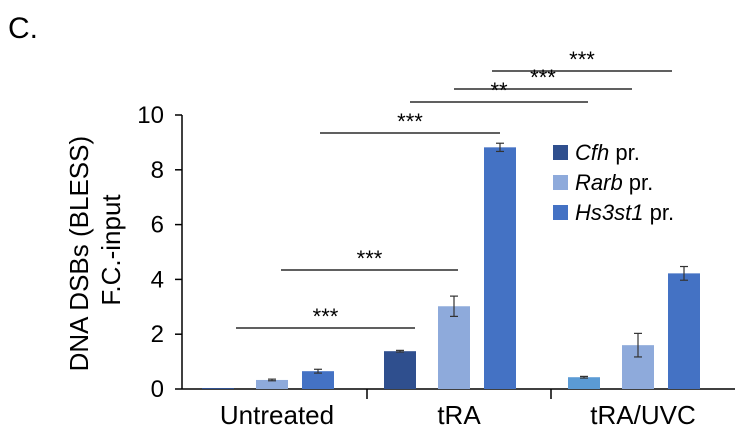  Describe the element at coordinates (23, 28) in the screenshot. I see `panel-label: C.` at that location.